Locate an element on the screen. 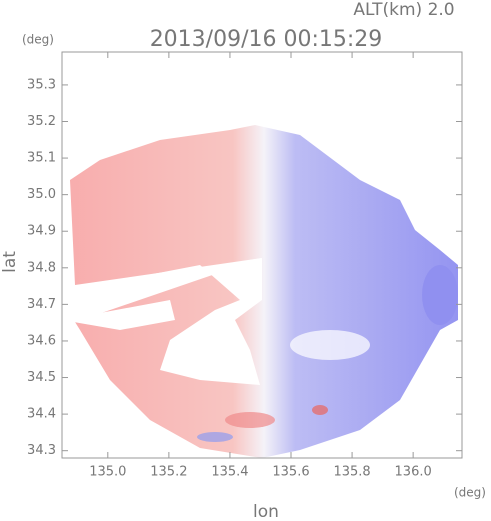 The width and height of the screenshot is (491, 521). x-axis-label: lon is located at coordinates (266, 511).